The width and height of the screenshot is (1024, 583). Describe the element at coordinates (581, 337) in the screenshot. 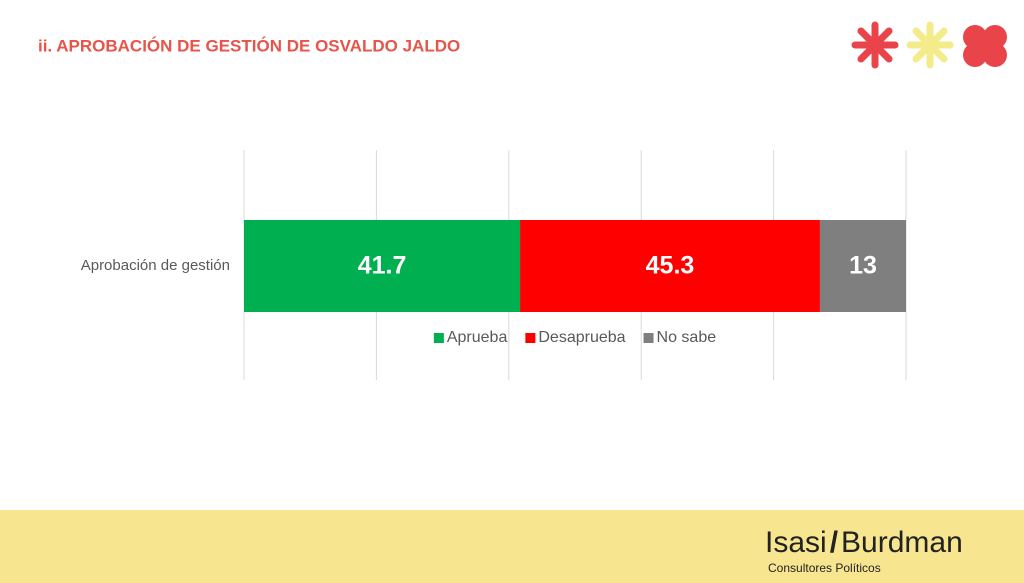

I see `legend-label: Desaprueba` at that location.